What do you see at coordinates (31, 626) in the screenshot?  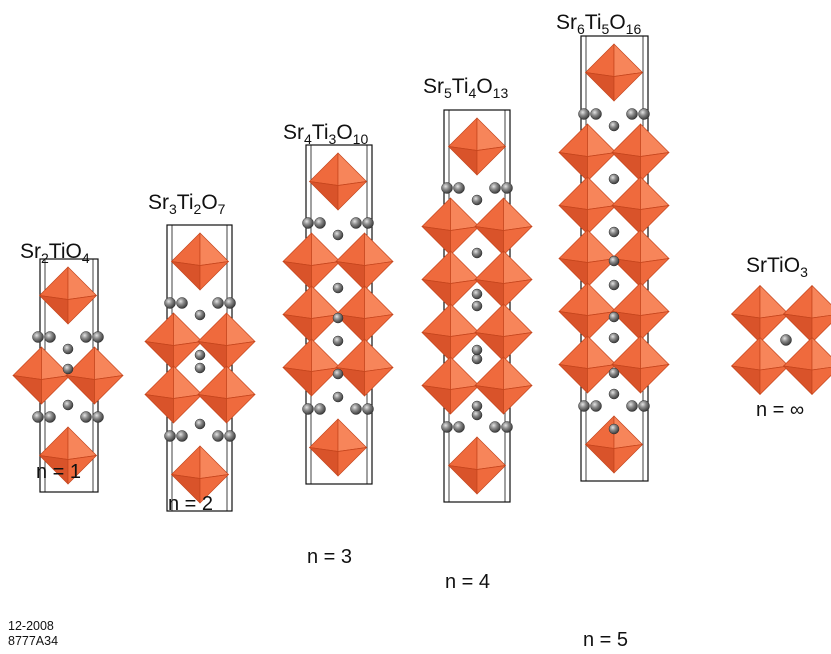 I see `figure-date: 12-2008` at bounding box center [31, 626].